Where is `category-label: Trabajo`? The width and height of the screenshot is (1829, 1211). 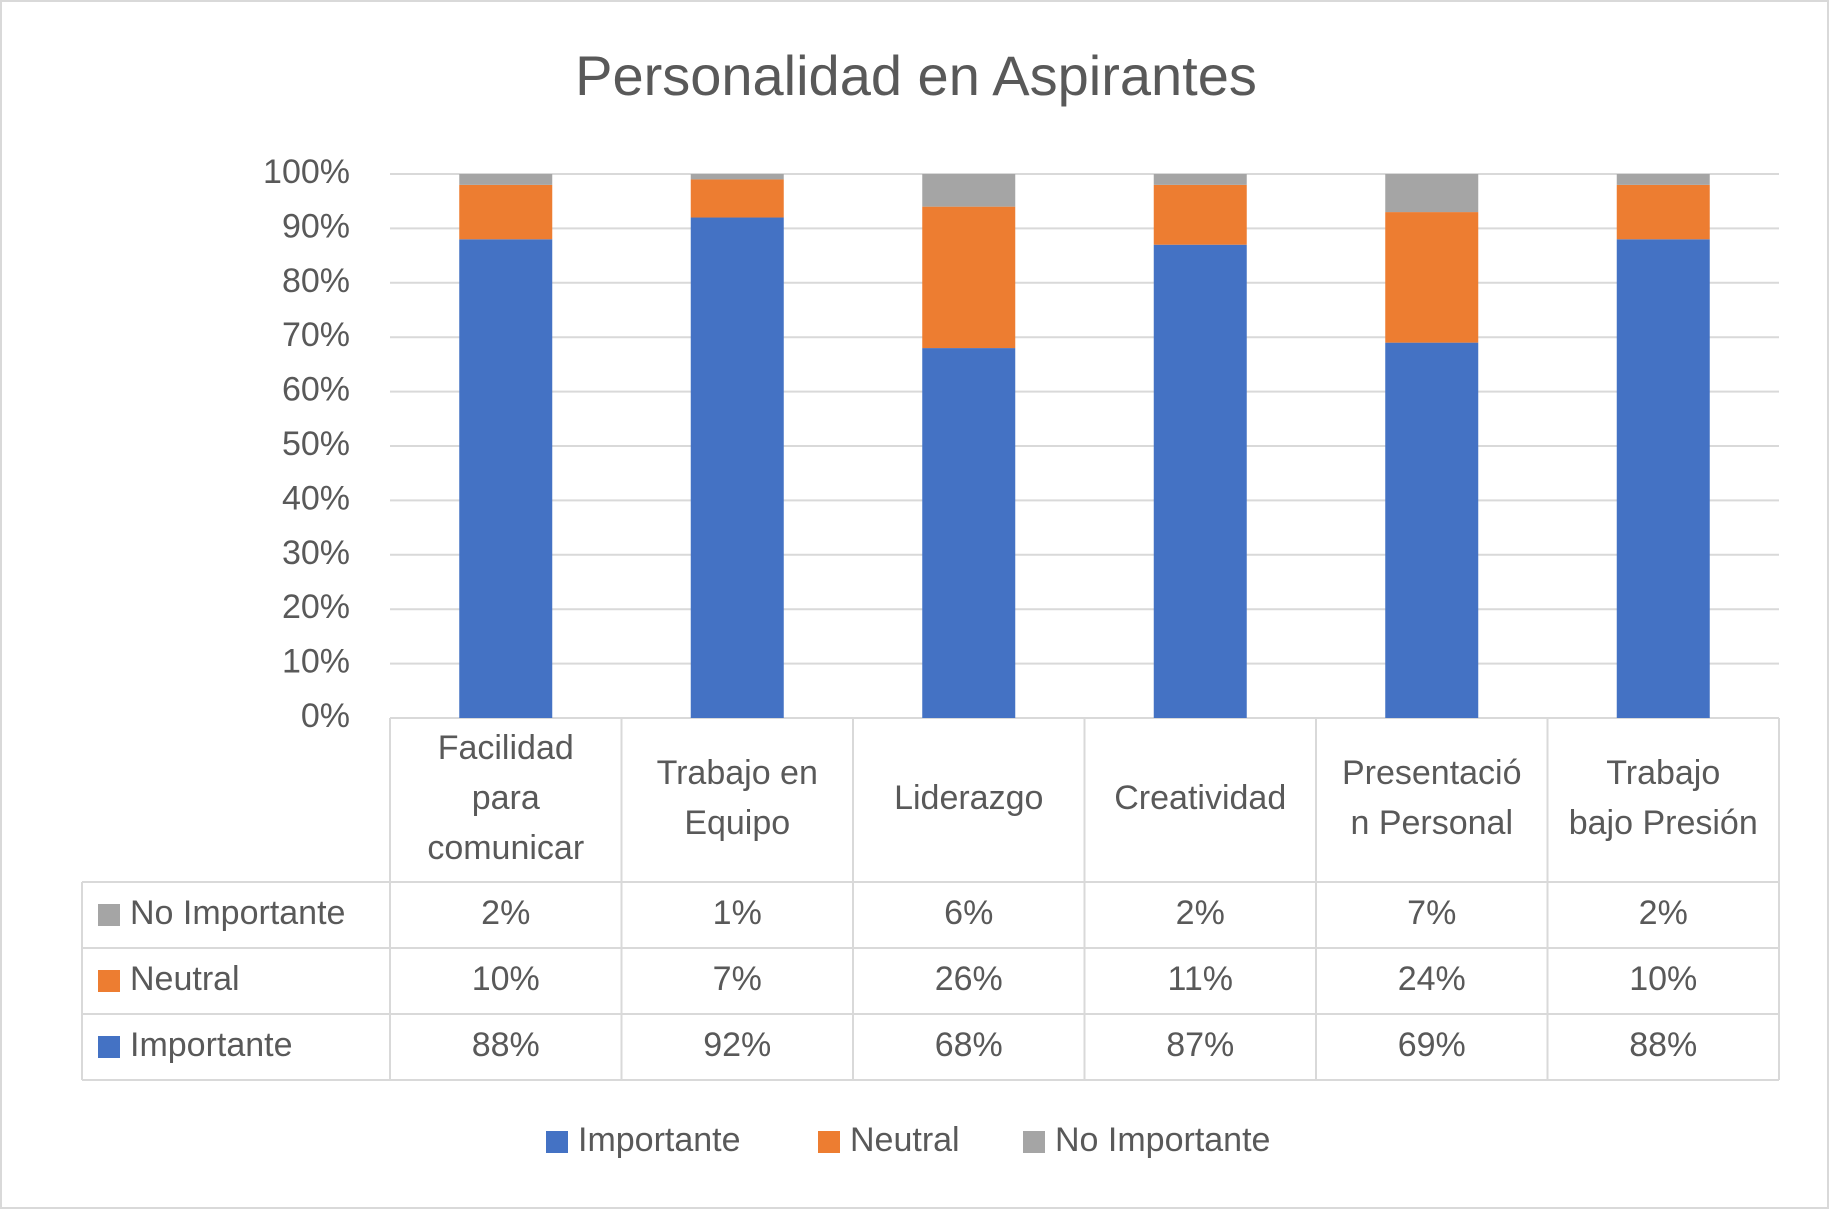 category-label: Trabajo is located at coordinates (1663, 773).